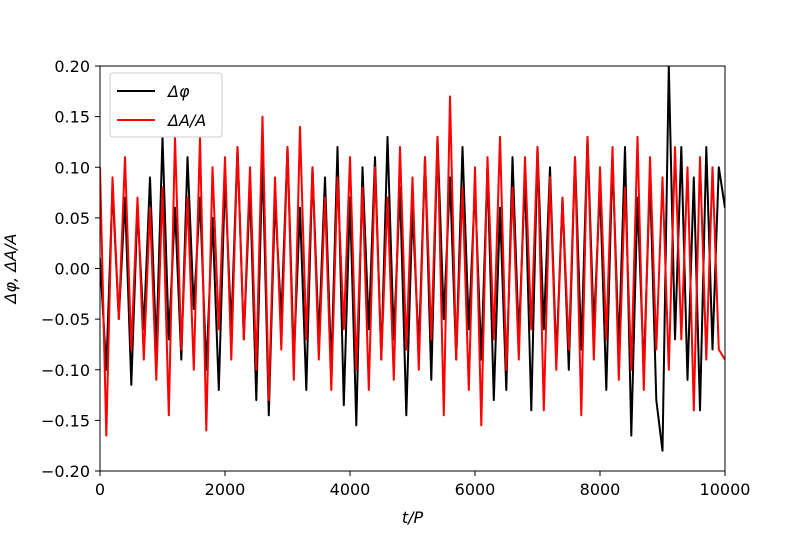 The width and height of the screenshot is (806, 537). What do you see at coordinates (225, 489) in the screenshot?
I see `x-tick-label: 2000` at bounding box center [225, 489].